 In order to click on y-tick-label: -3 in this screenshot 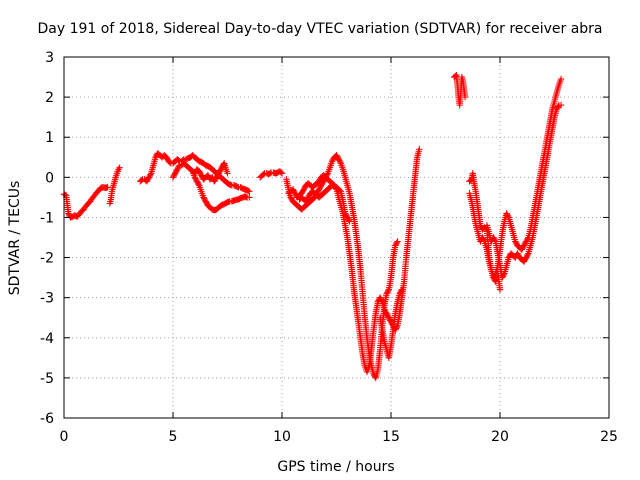, I will do `click(47, 299)`.